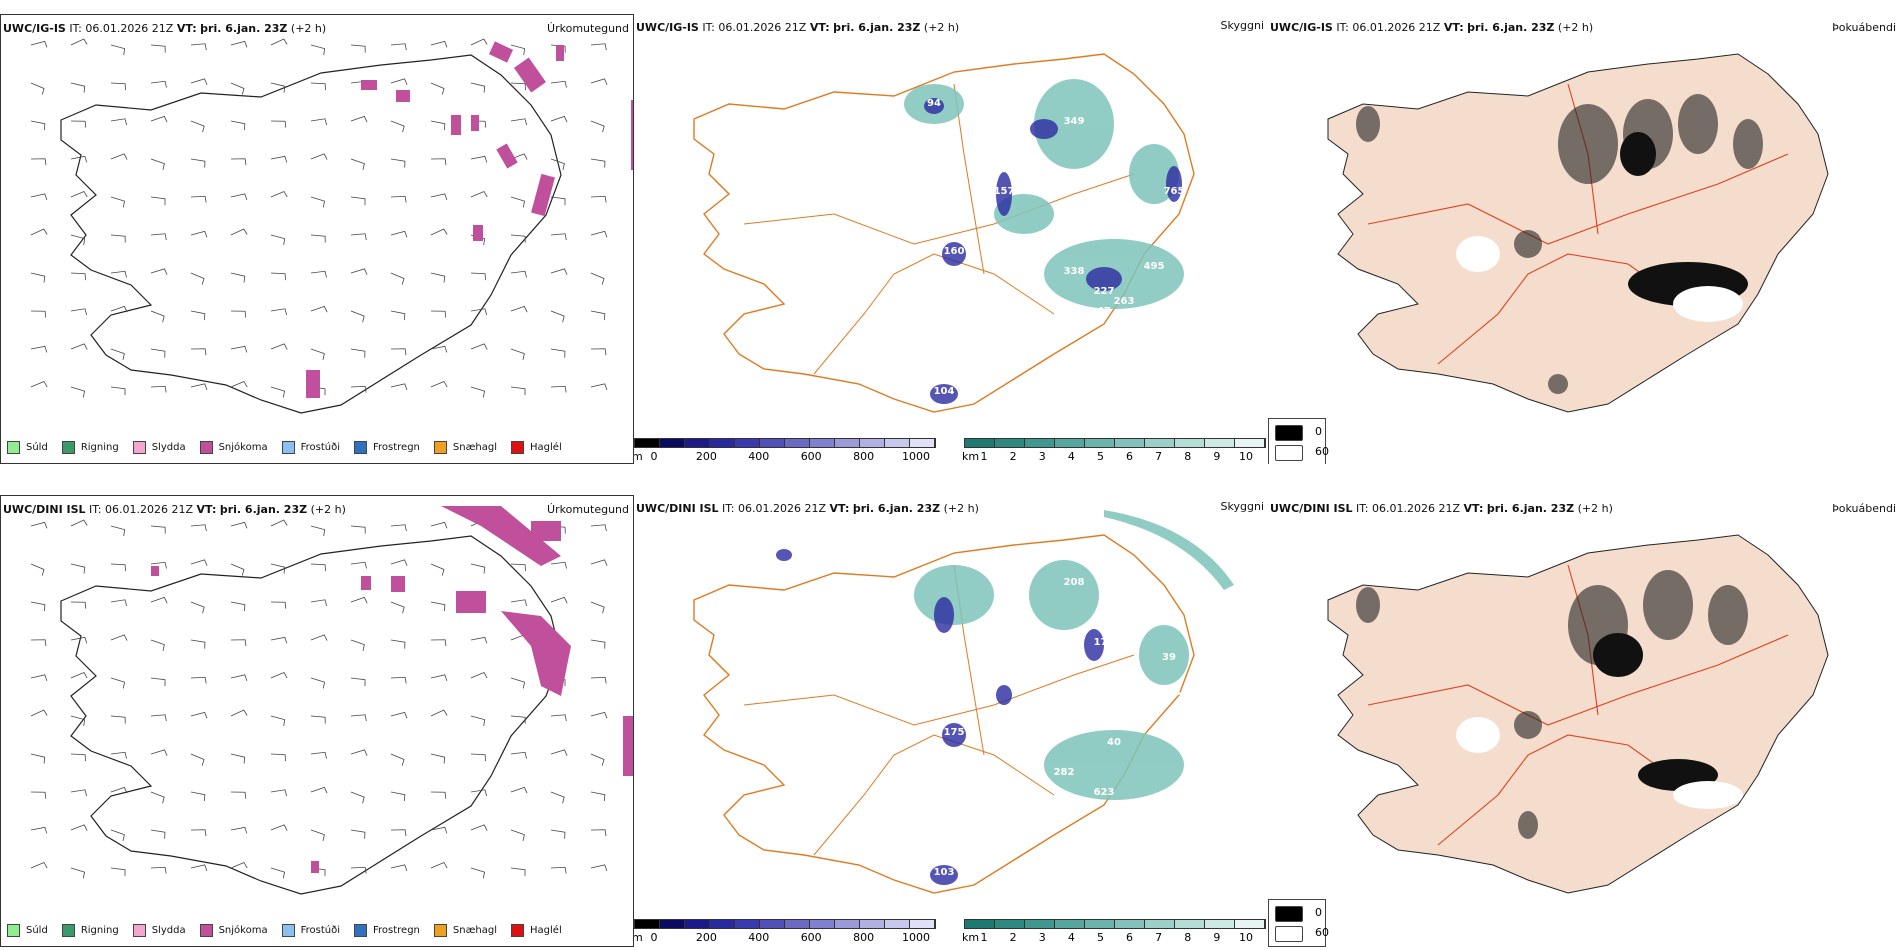 This screenshot has height=950, width=1900. What do you see at coordinates (1298, 923) in the screenshot?
I see `fog-legend: 0 60` at bounding box center [1298, 923].